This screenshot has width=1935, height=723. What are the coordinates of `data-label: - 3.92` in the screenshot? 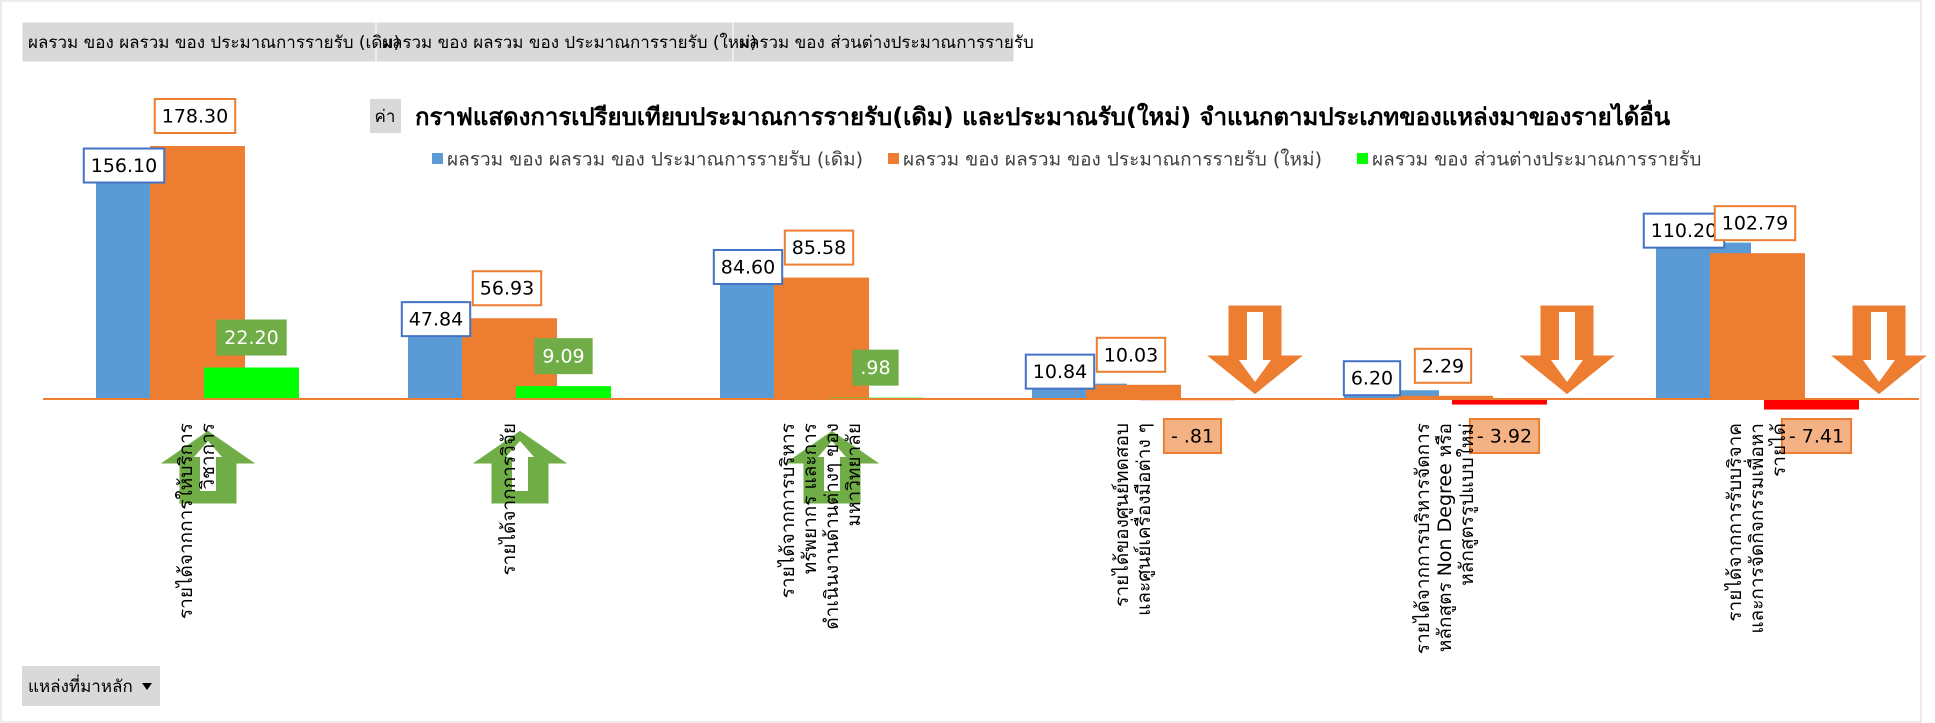 It's located at (1504, 437).